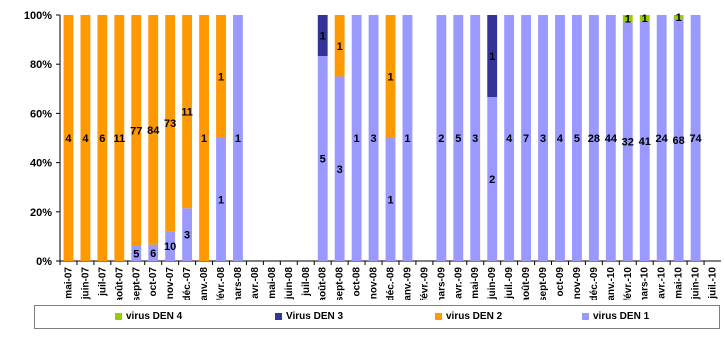  Describe the element at coordinates (662, 283) in the screenshot. I see `x-tick-label: avr.-10` at that location.